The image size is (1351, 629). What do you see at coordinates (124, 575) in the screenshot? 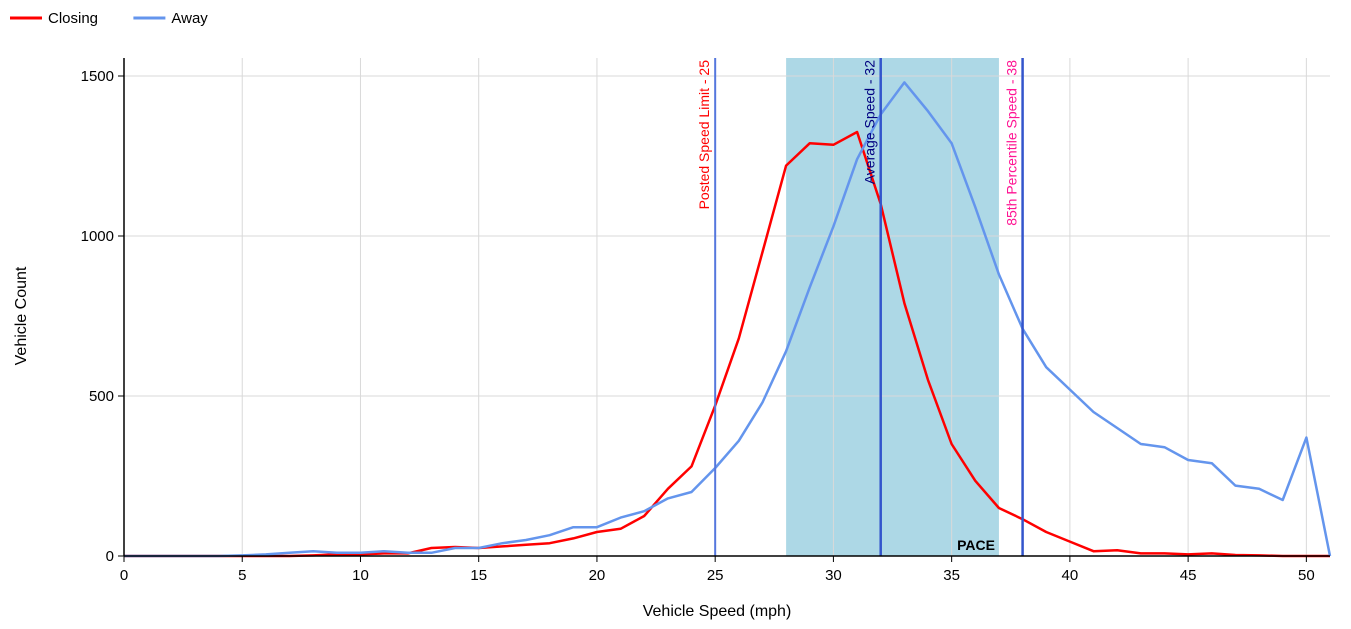
I see `x-tick-label: 0` at bounding box center [124, 575].